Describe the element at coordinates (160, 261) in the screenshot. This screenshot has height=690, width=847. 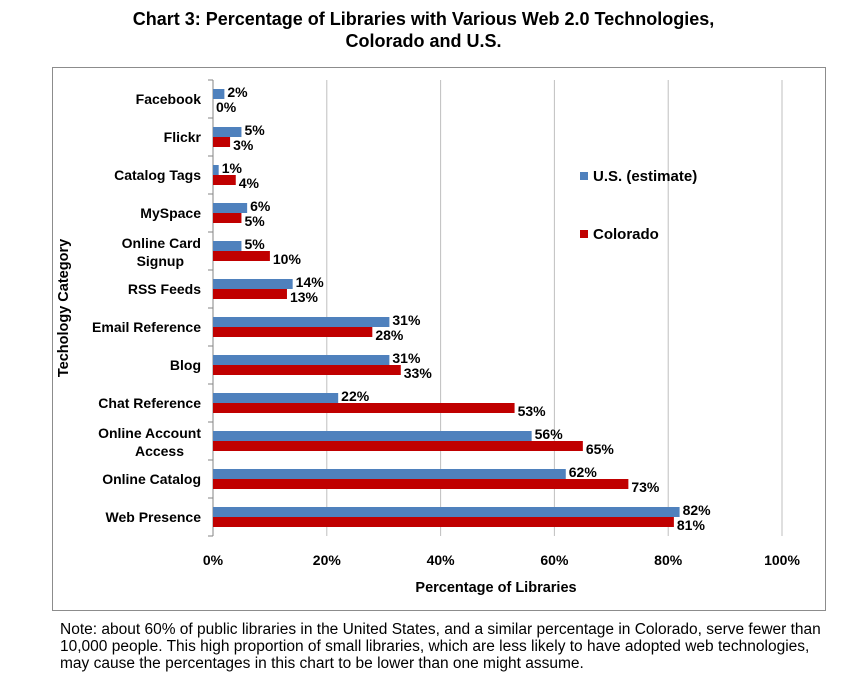
I see `category-label: Signup` at that location.